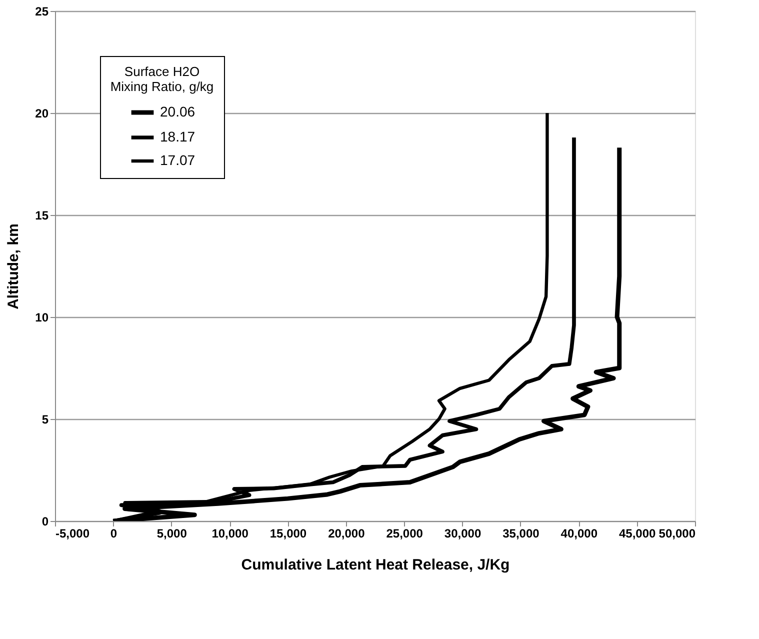  What do you see at coordinates (375, 565) in the screenshot?
I see `x-axis-title: Cumulative Latent Heat Release, J/Kg` at bounding box center [375, 565].